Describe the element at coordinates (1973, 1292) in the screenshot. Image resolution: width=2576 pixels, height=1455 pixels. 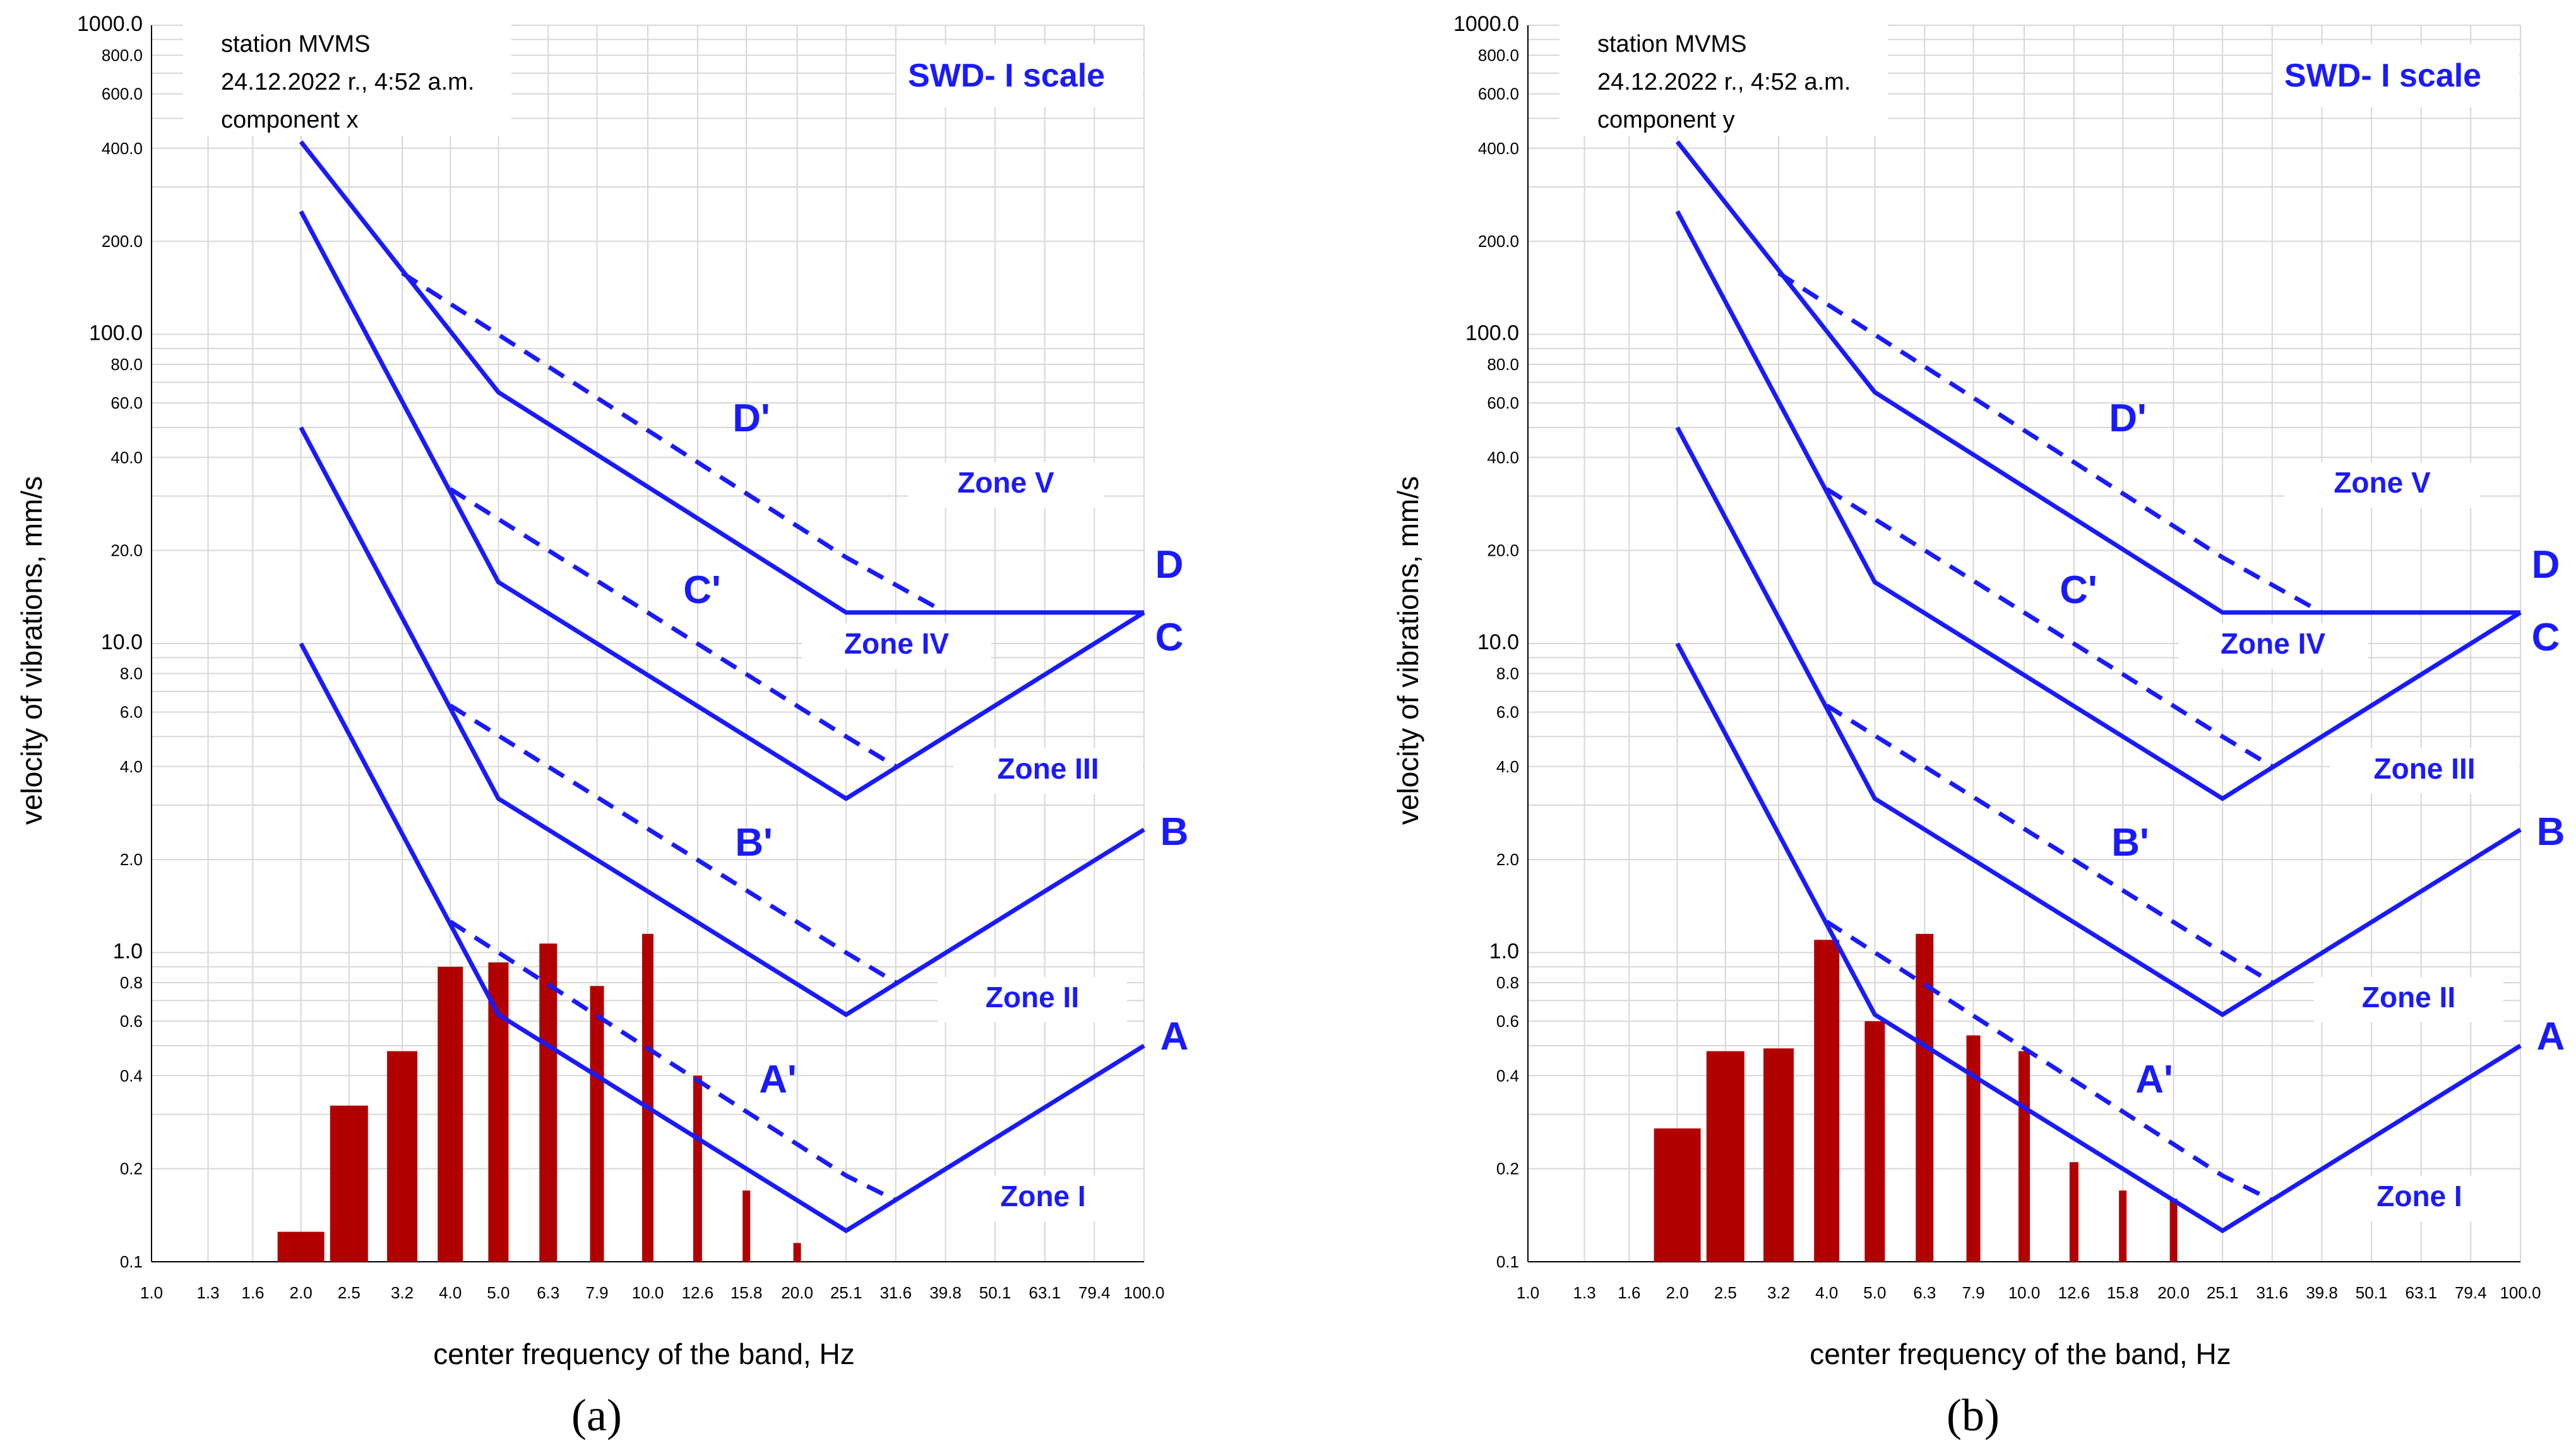
I see `x-tick-label: 7.9` at that location.